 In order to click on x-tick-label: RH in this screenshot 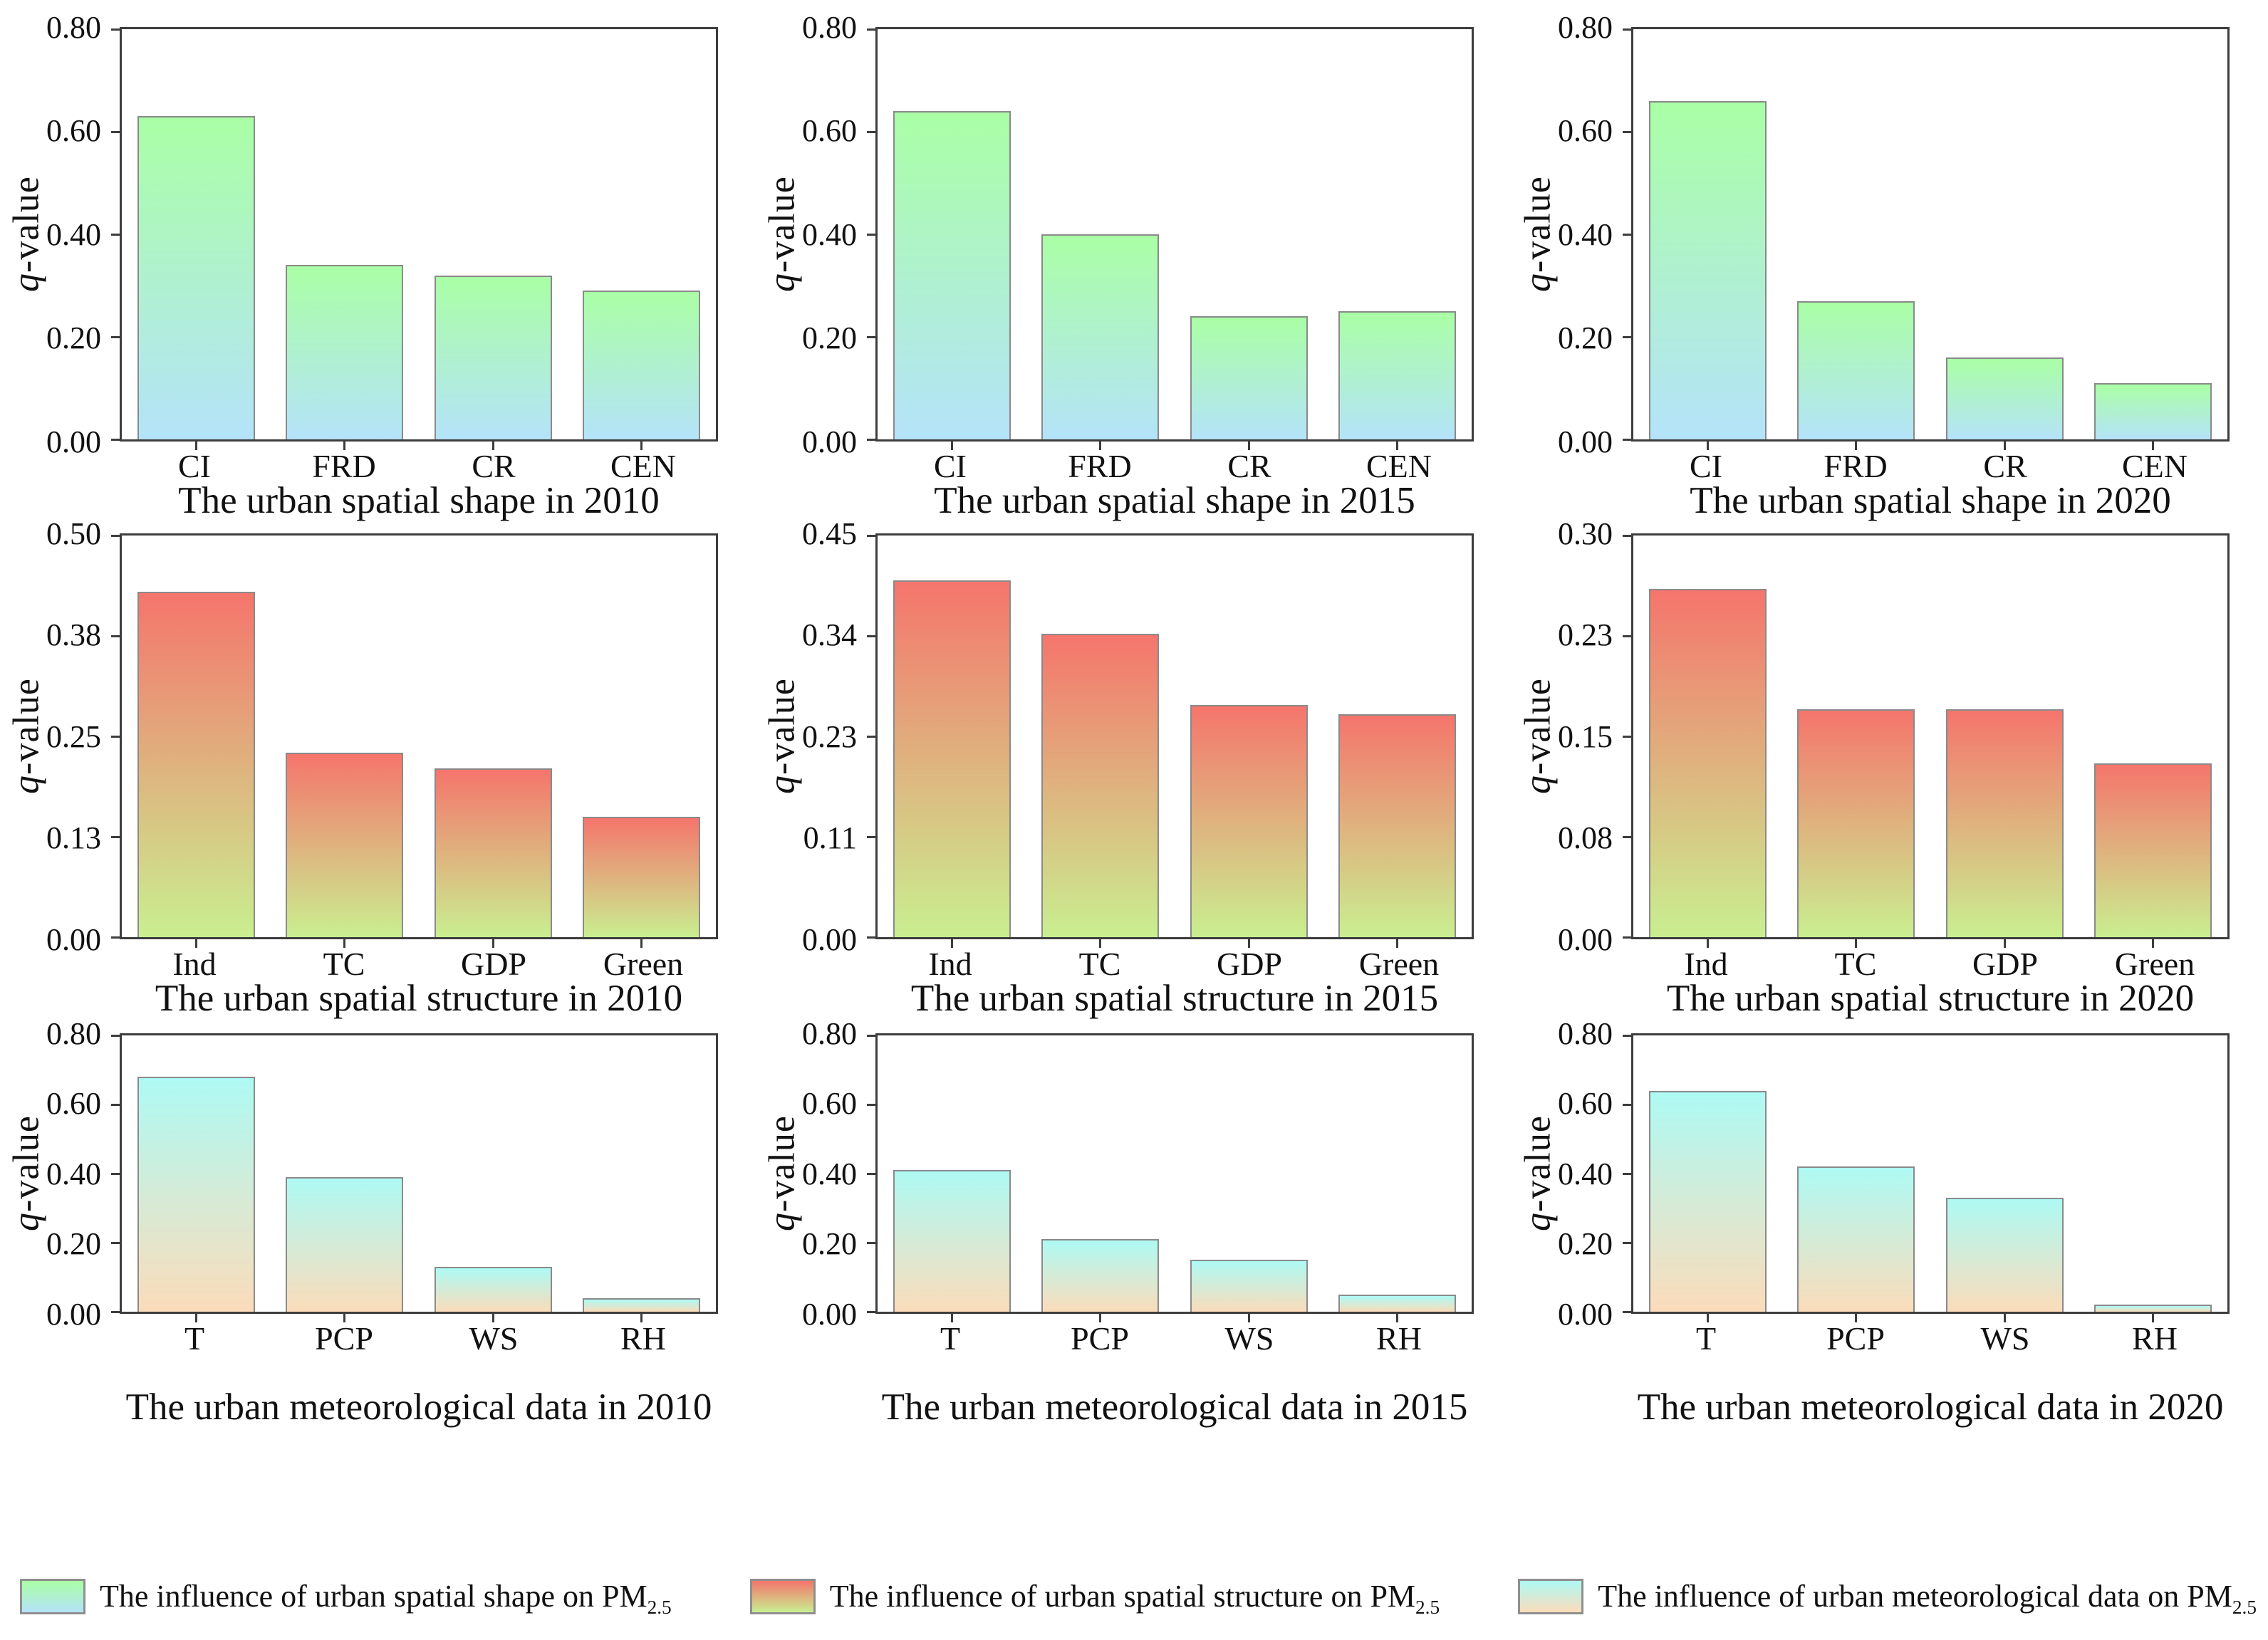, I will do `click(643, 1339)`.